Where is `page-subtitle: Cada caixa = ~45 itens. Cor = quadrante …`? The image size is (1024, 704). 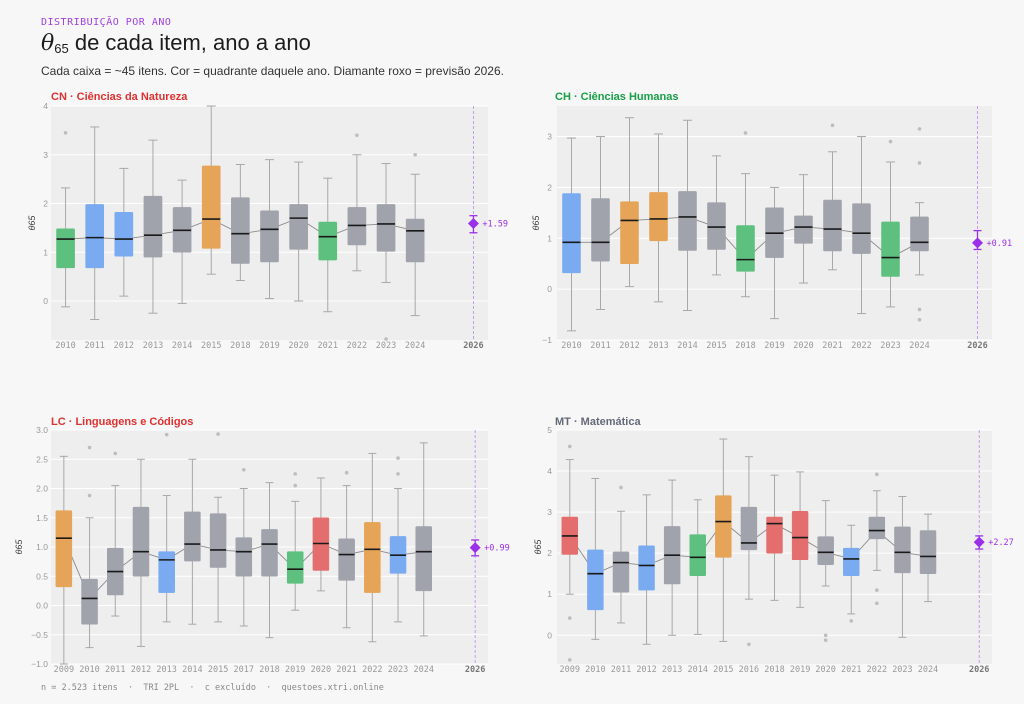 page-subtitle: Cada caixa = ~45 itens. Cor = quadrante … is located at coordinates (272, 71).